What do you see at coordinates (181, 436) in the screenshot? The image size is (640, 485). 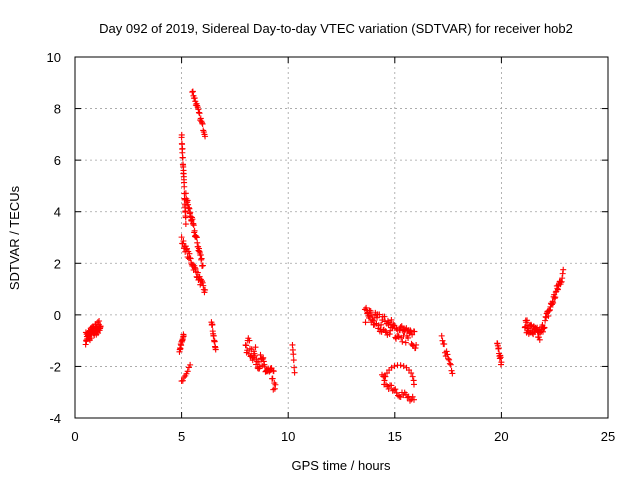 I see `x-tick-label: 5` at bounding box center [181, 436].